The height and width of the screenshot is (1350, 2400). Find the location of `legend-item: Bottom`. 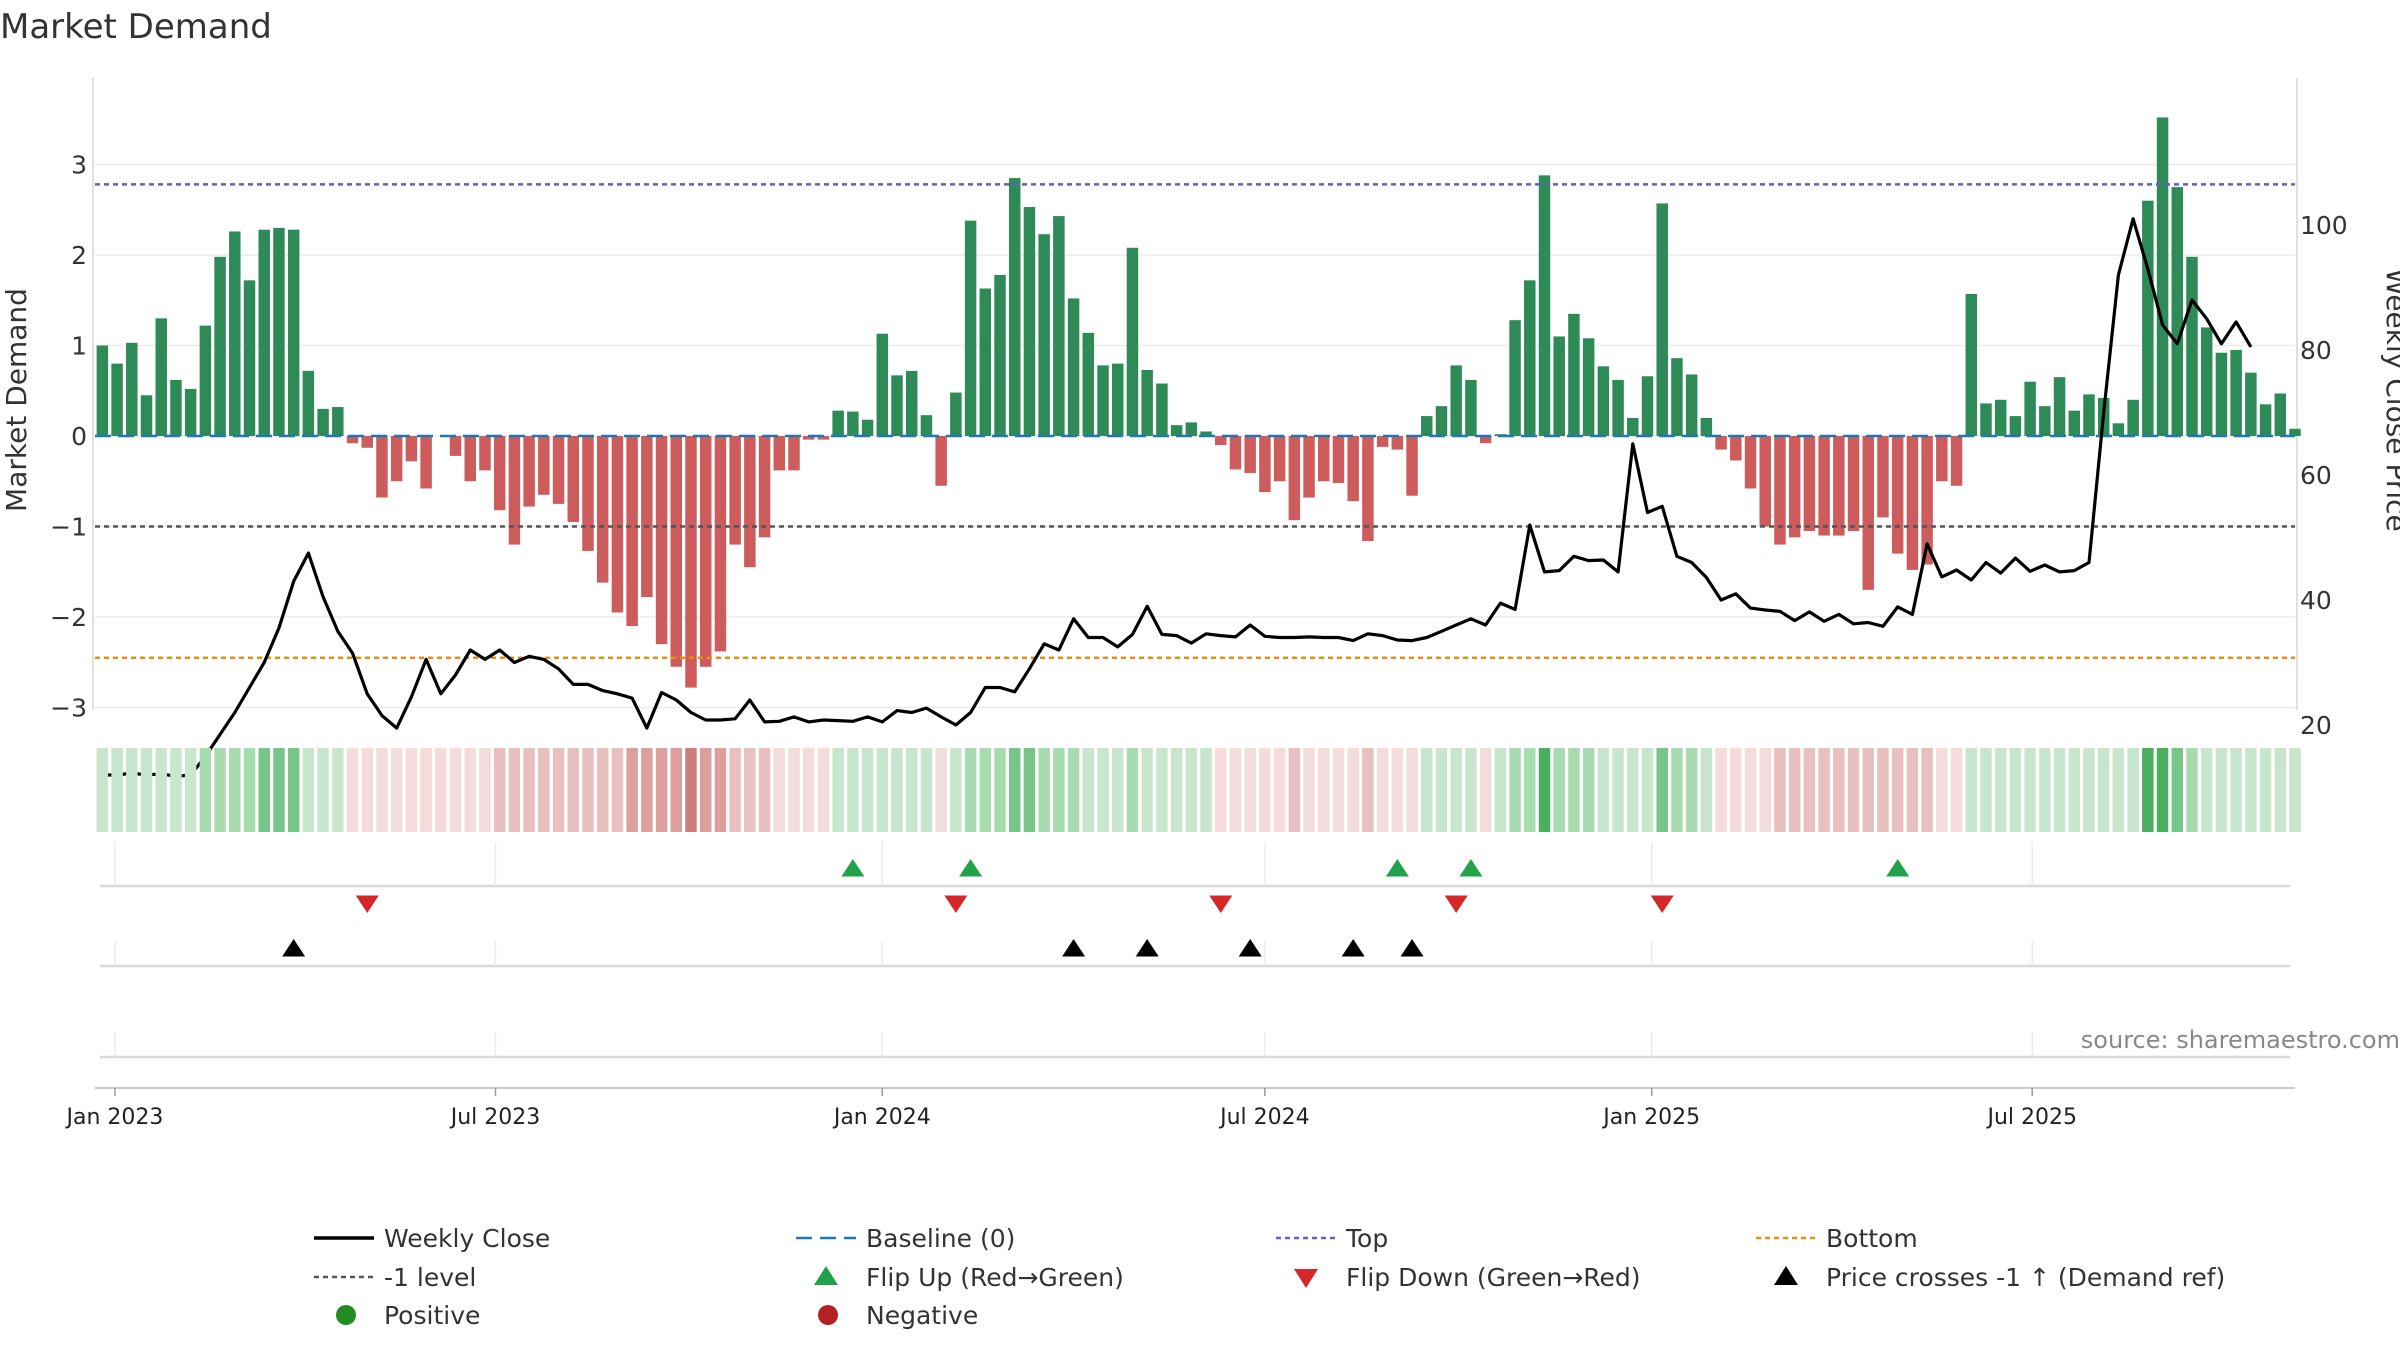

legend-item: Bottom is located at coordinates (1837, 1238).